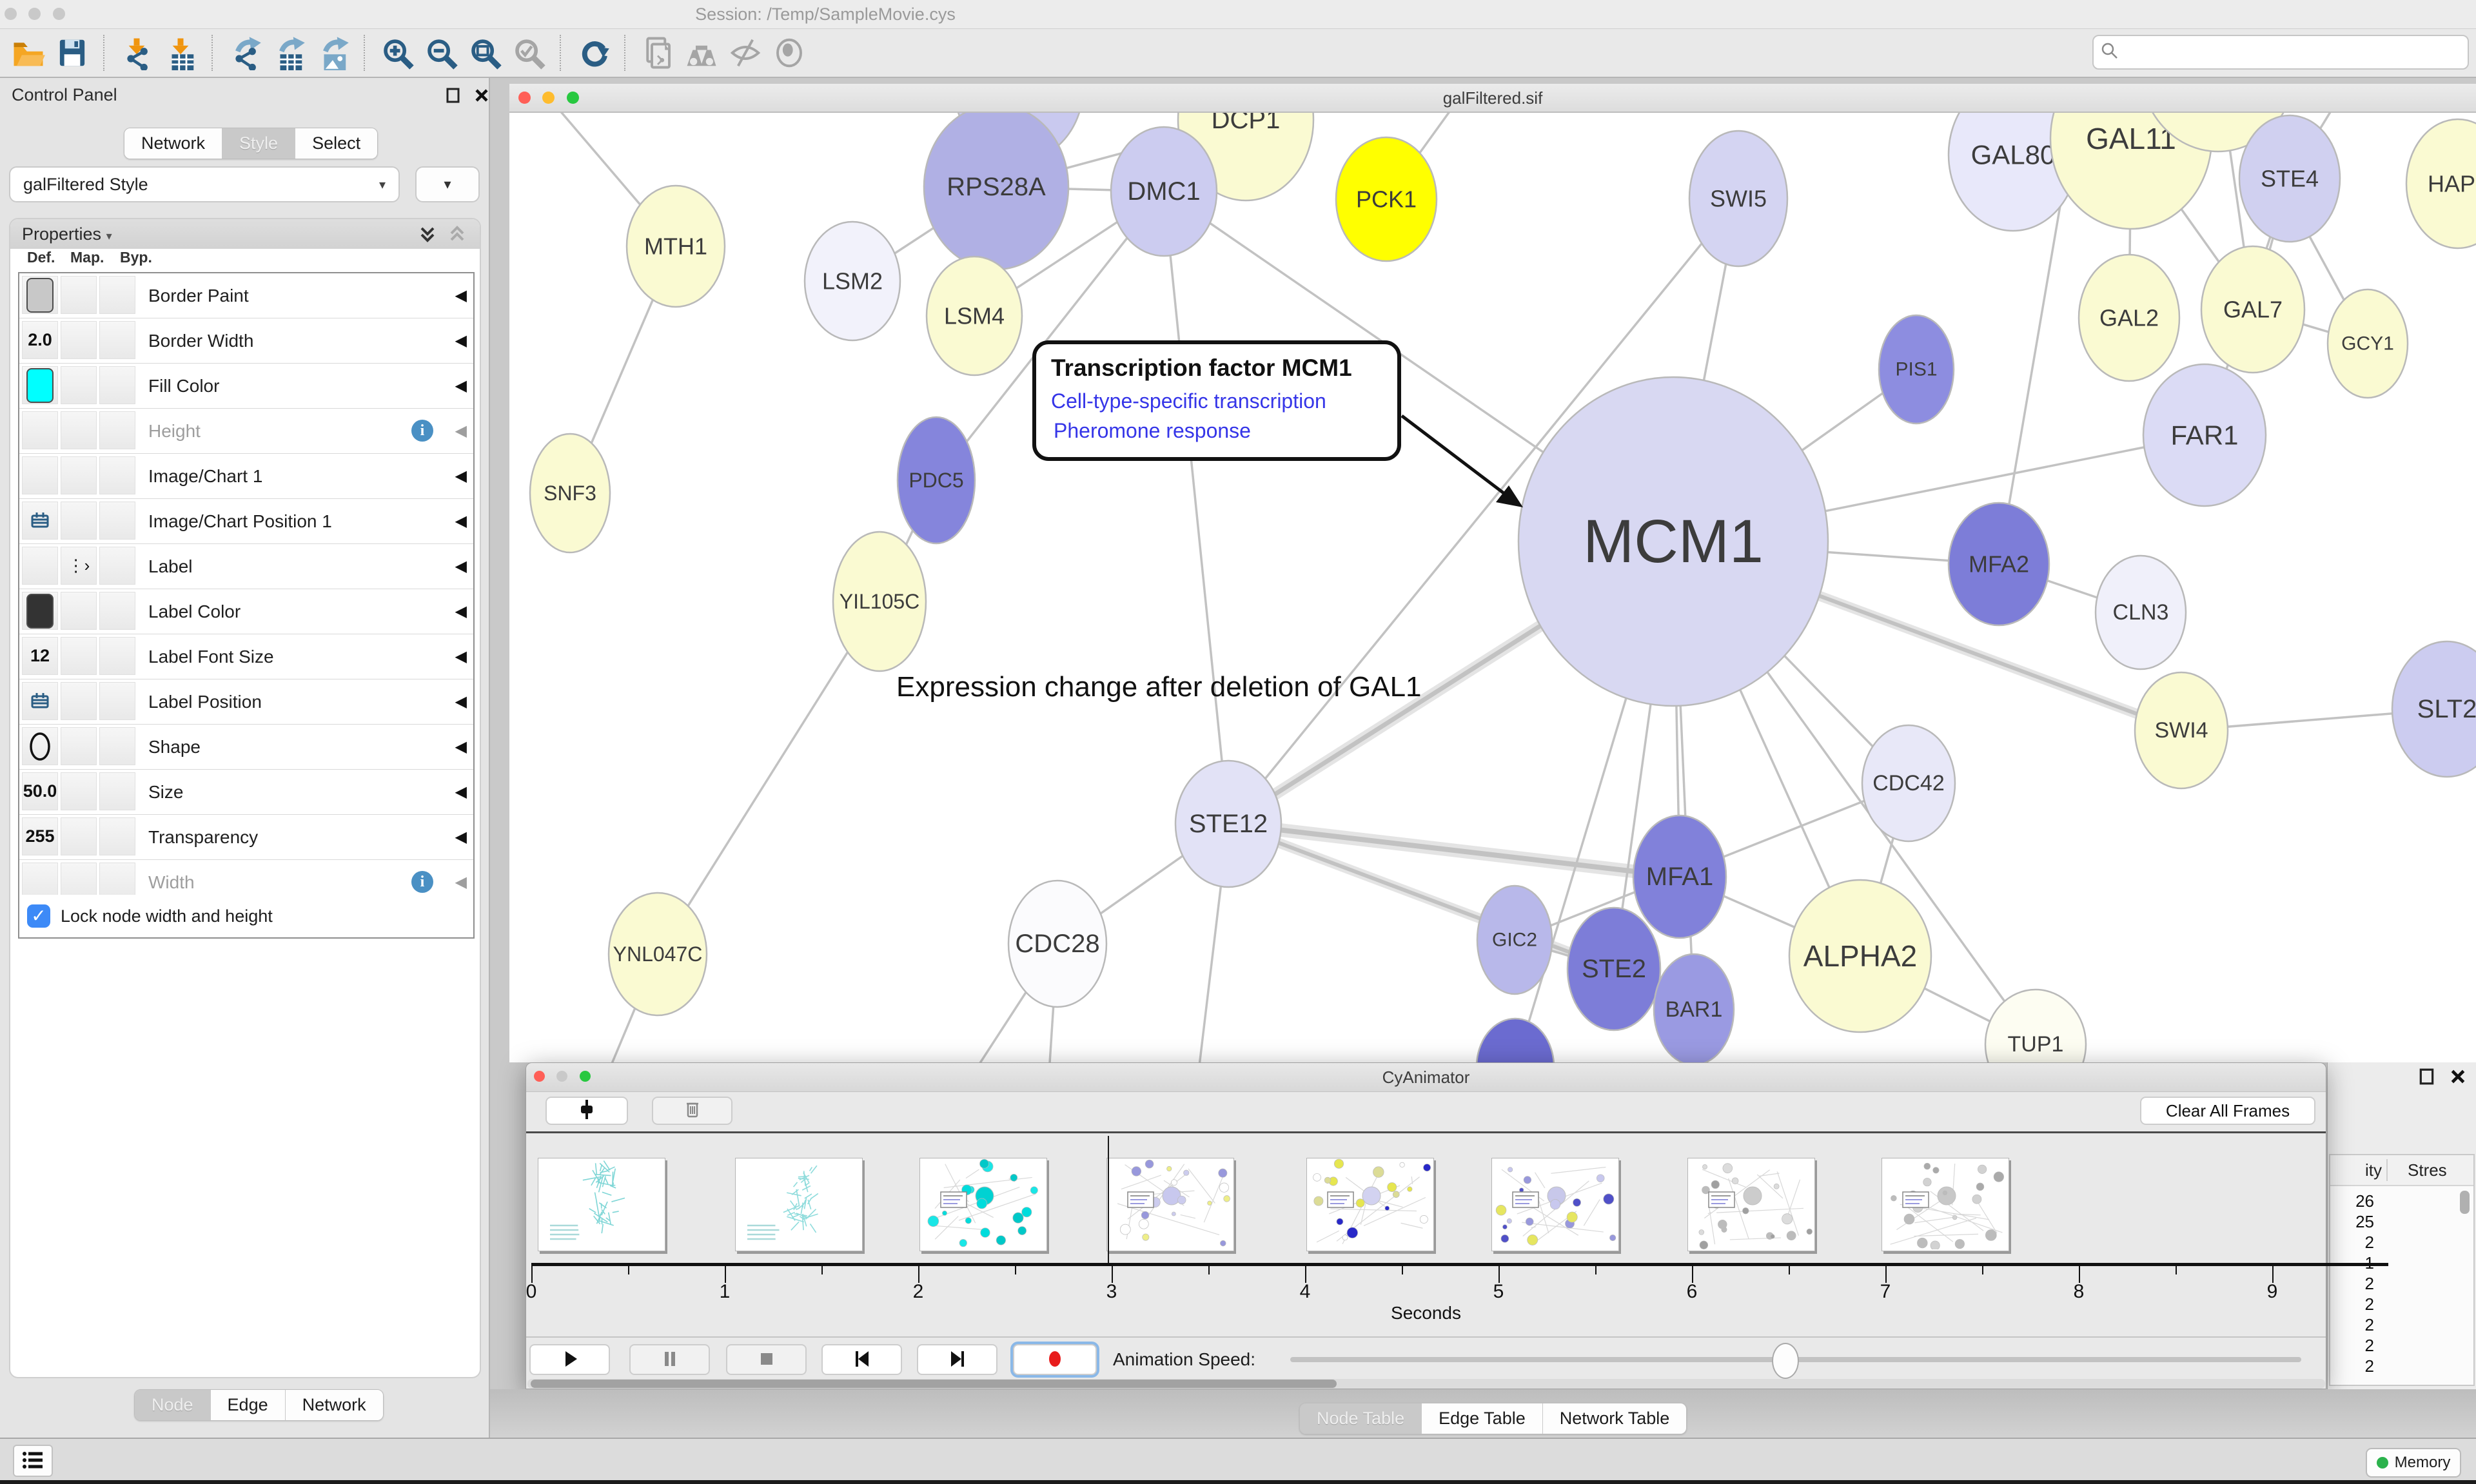 The height and width of the screenshot is (1484, 2476). What do you see at coordinates (1196, 508) in the screenshot?
I see `edge-DMC1-STE12` at bounding box center [1196, 508].